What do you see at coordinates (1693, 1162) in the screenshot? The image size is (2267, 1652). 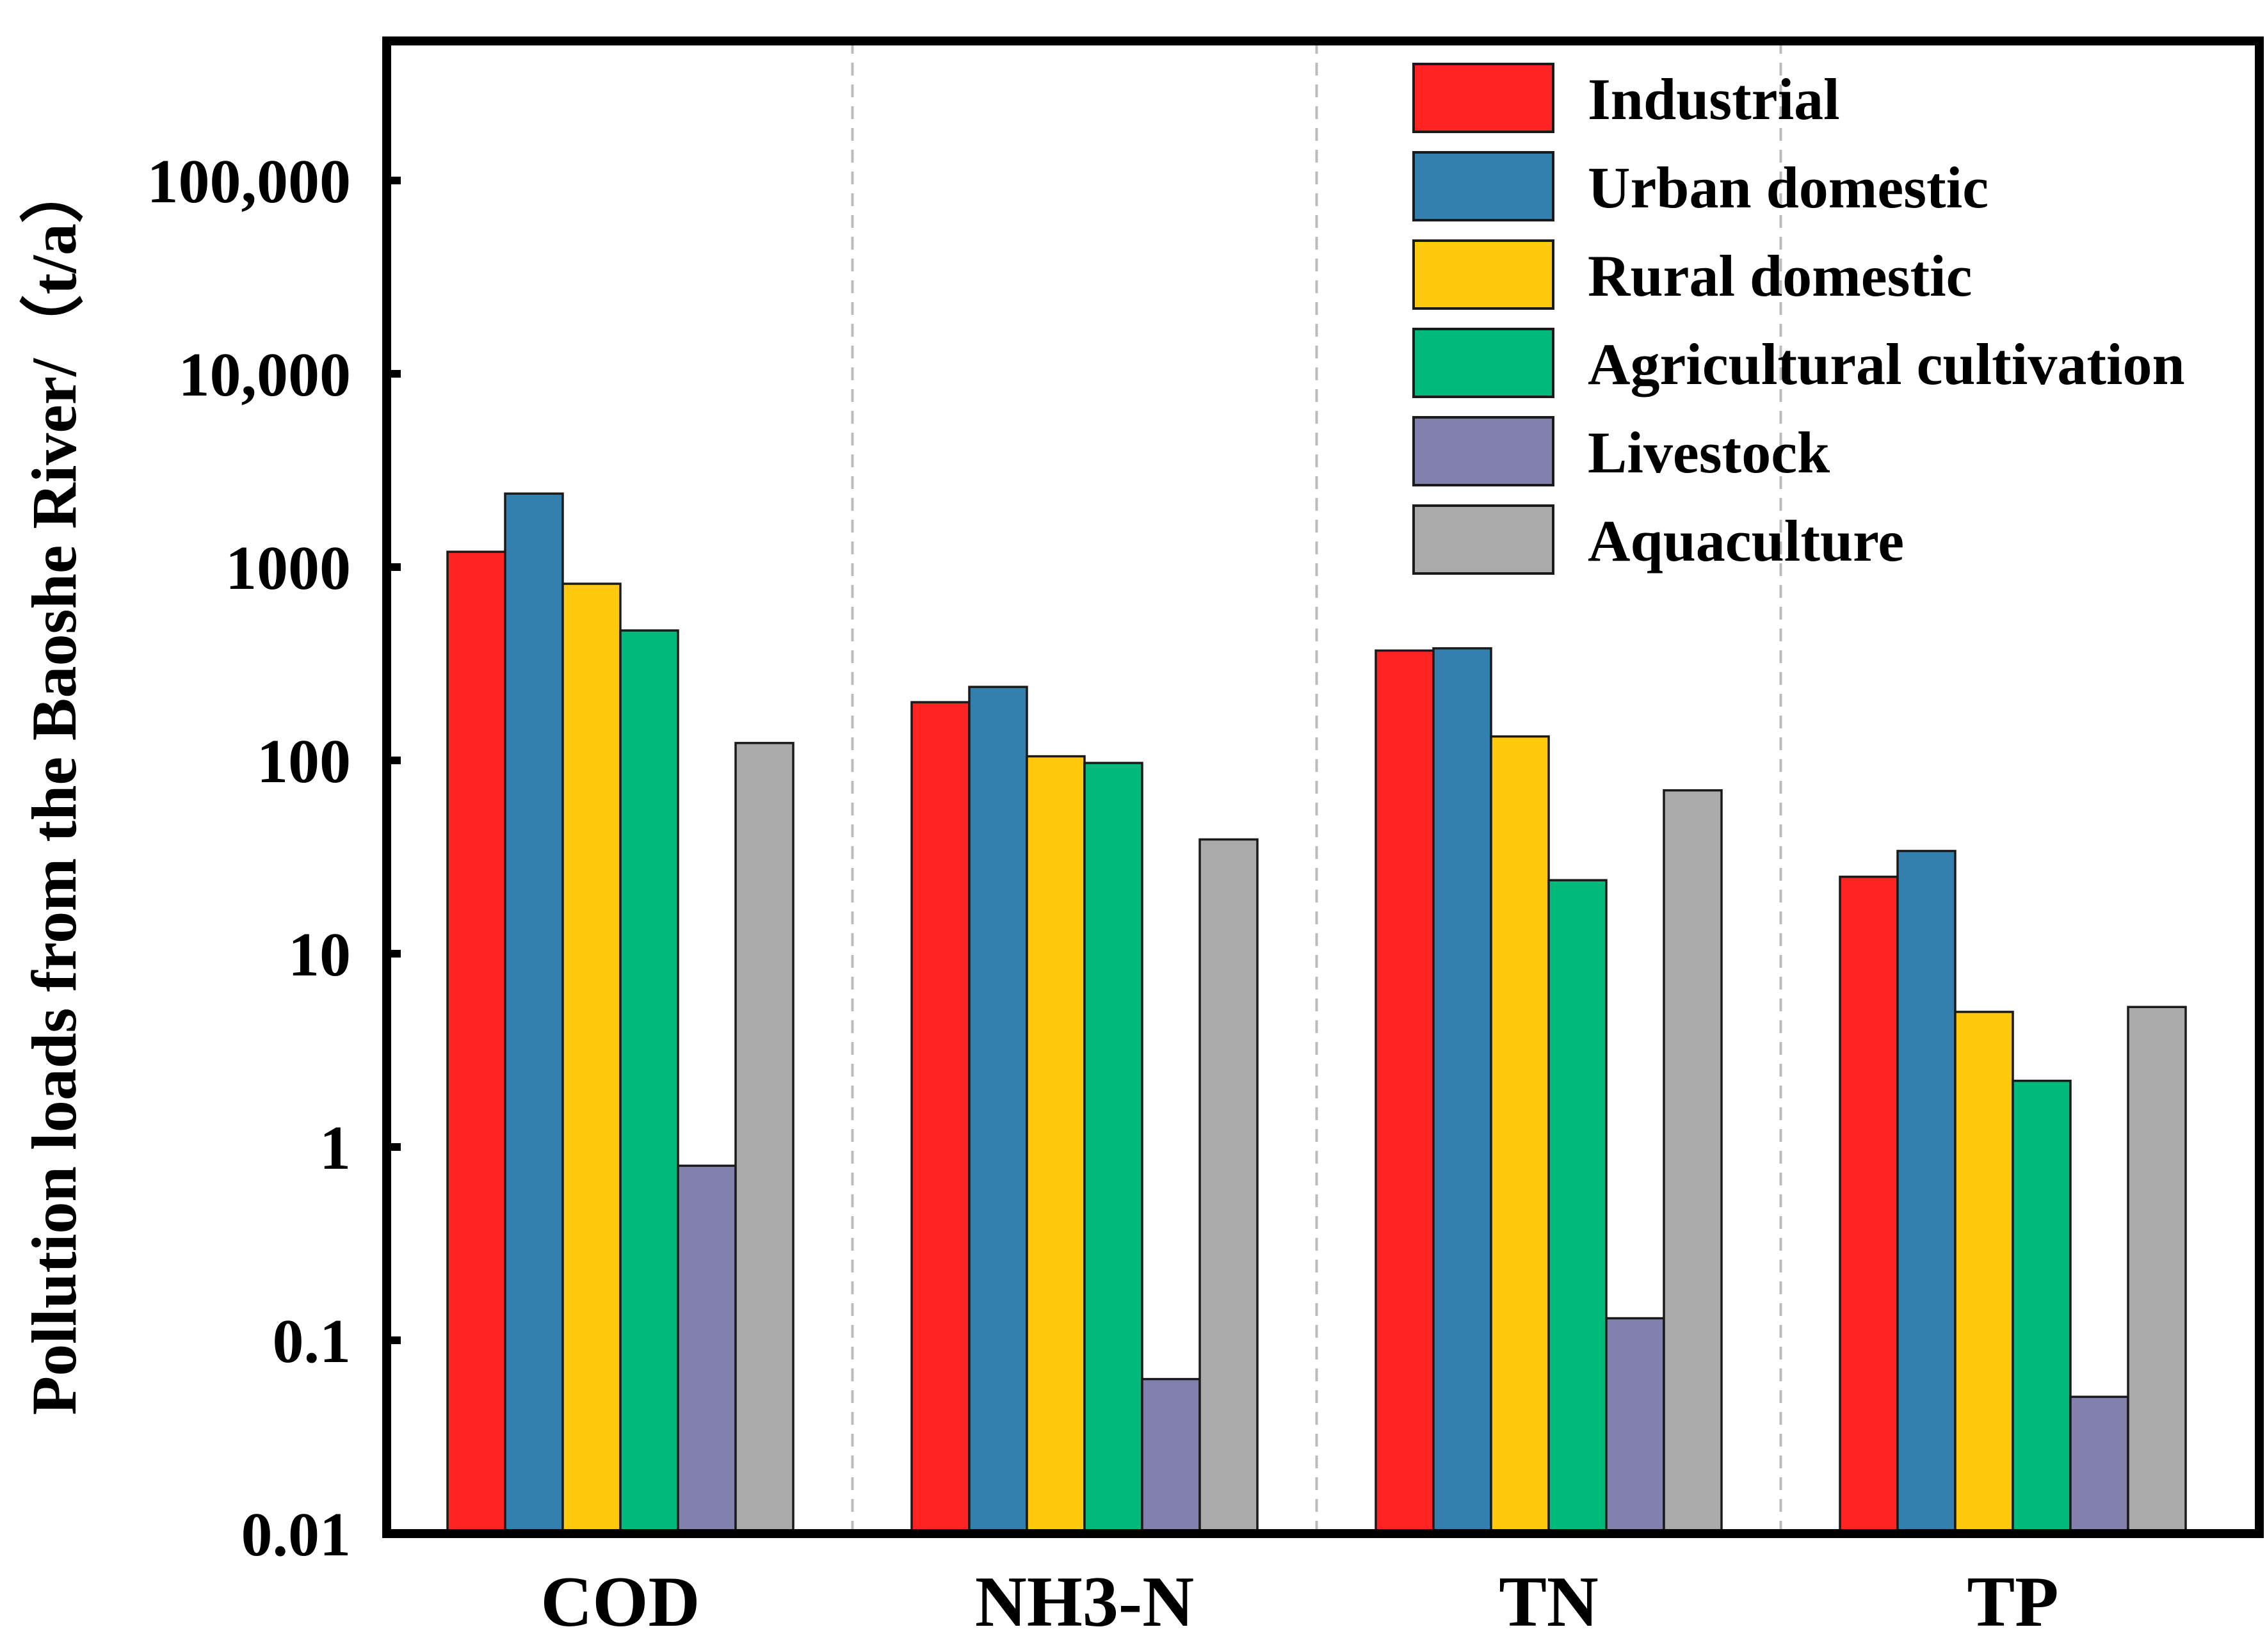 I see `bar-aquaculture-tn` at bounding box center [1693, 1162].